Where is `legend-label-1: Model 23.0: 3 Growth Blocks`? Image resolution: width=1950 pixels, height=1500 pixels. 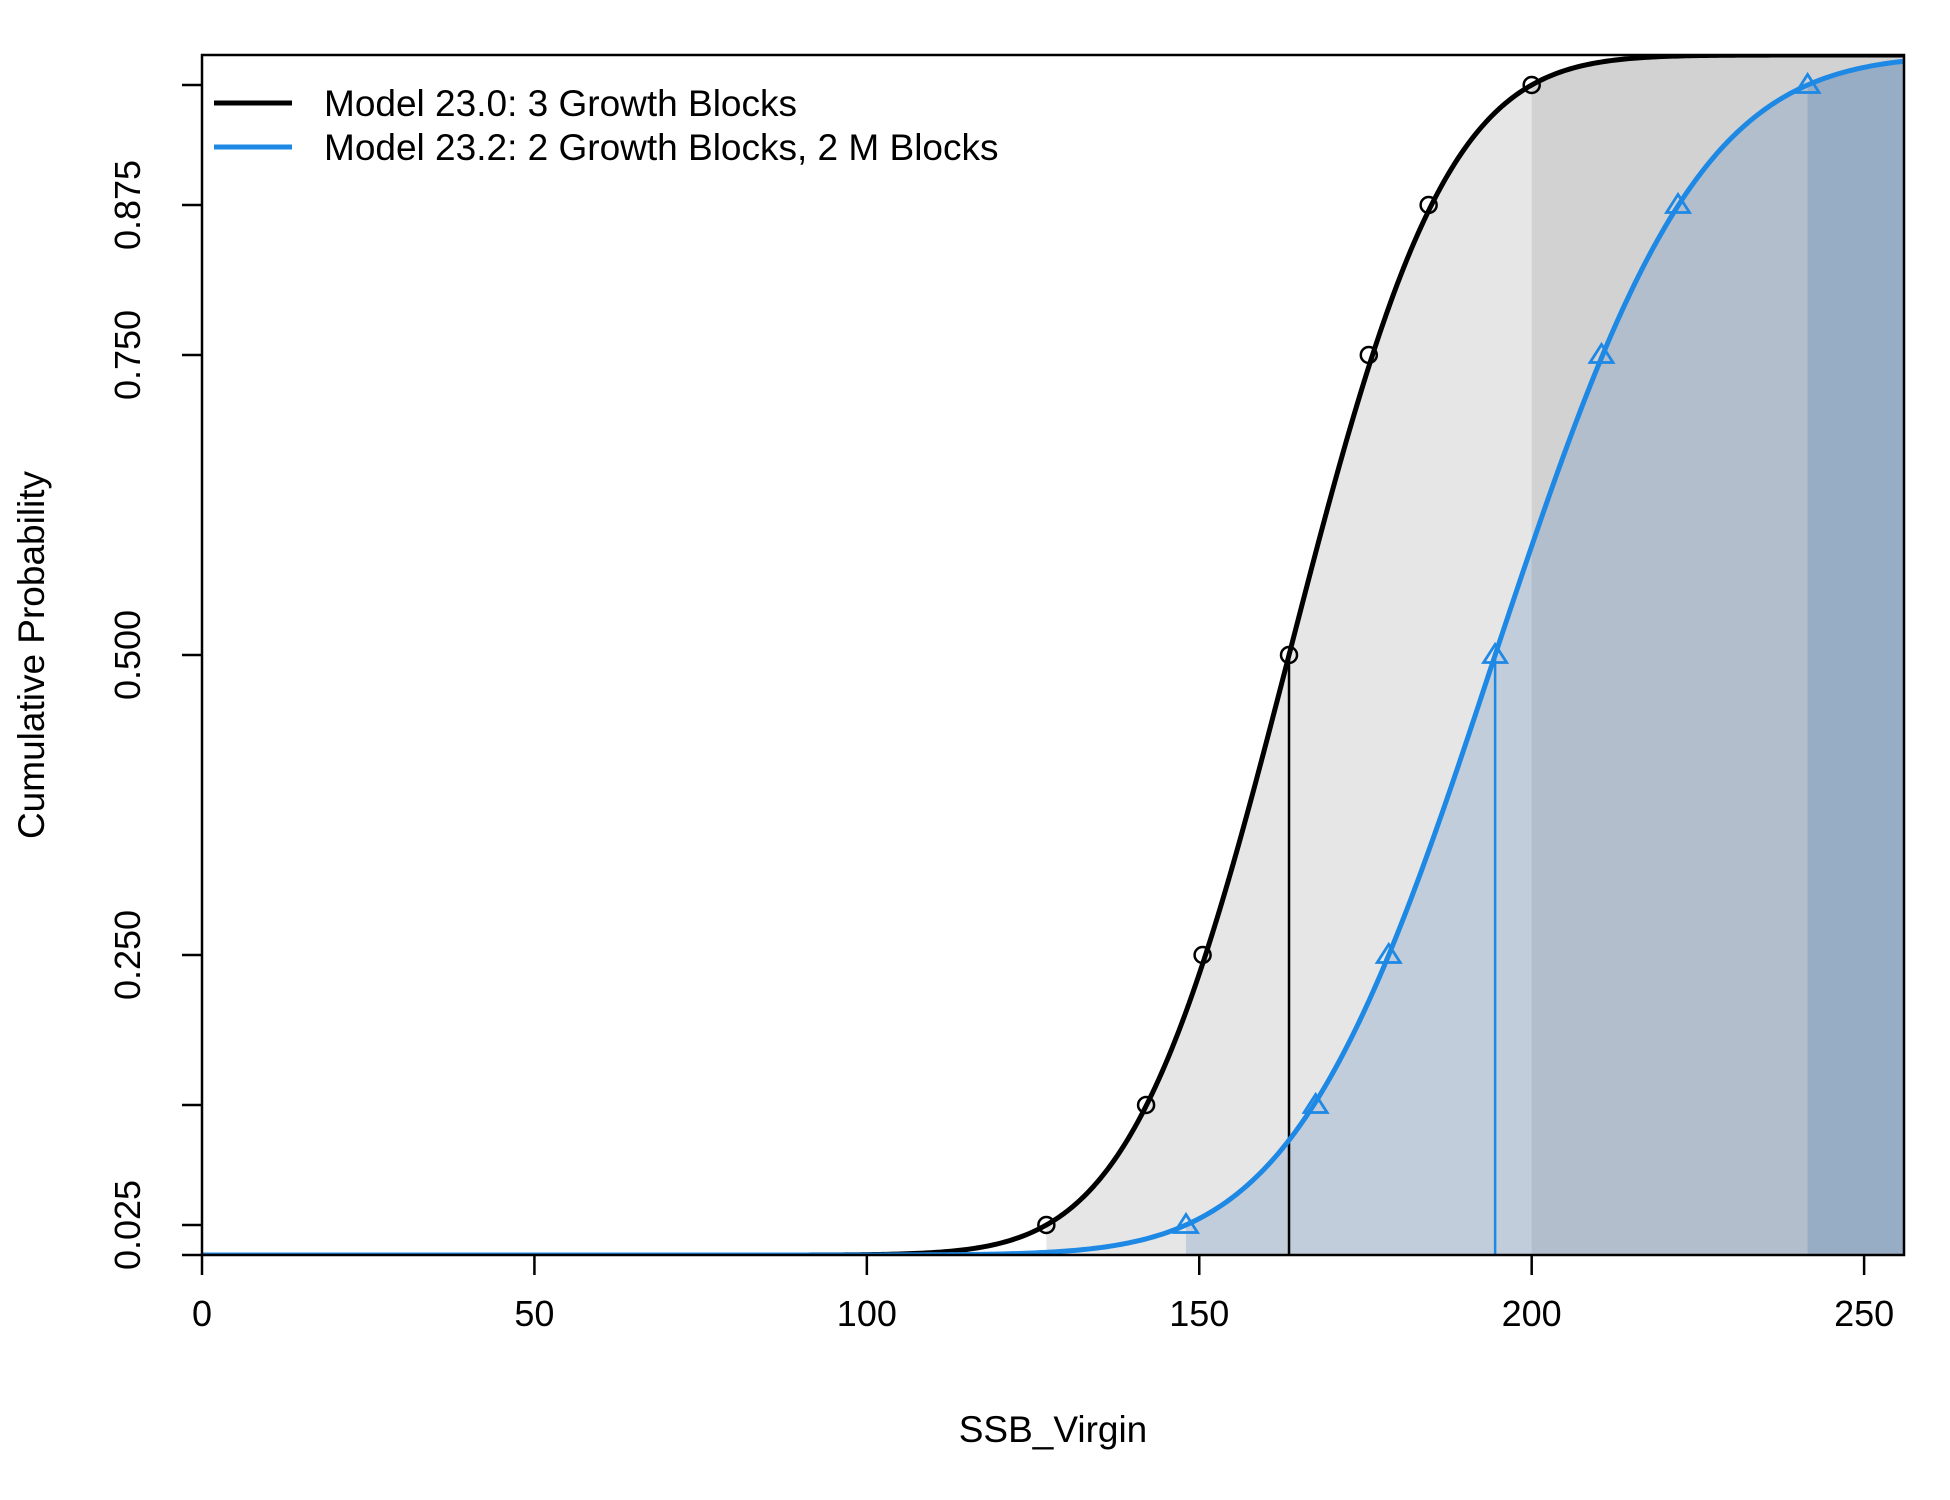 legend-label-1: Model 23.0: 3 Growth Blocks is located at coordinates (560, 103).